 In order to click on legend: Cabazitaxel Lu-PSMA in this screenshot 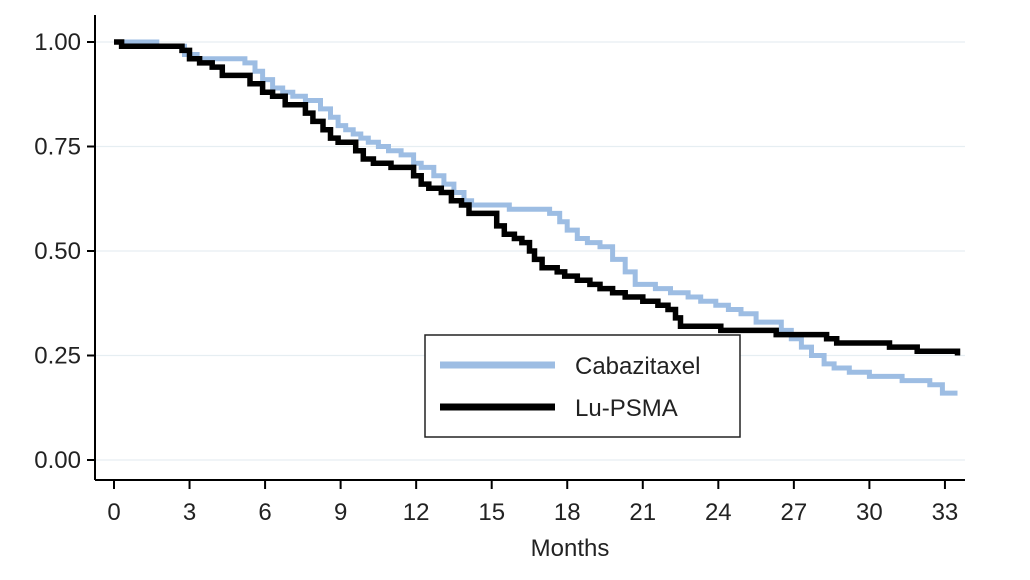, I will do `click(582, 386)`.